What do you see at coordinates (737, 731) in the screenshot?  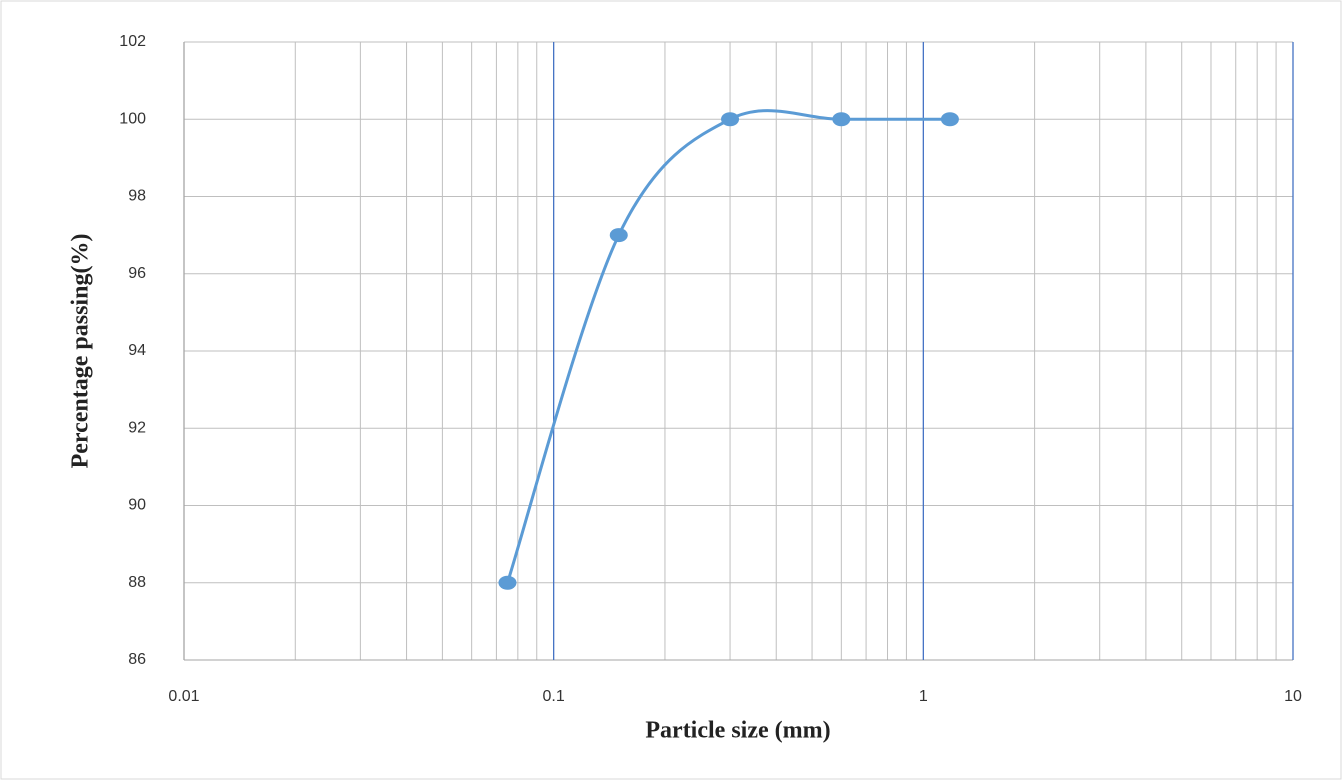 I see `x-axis-title: Particle size (mm)` at bounding box center [737, 731].